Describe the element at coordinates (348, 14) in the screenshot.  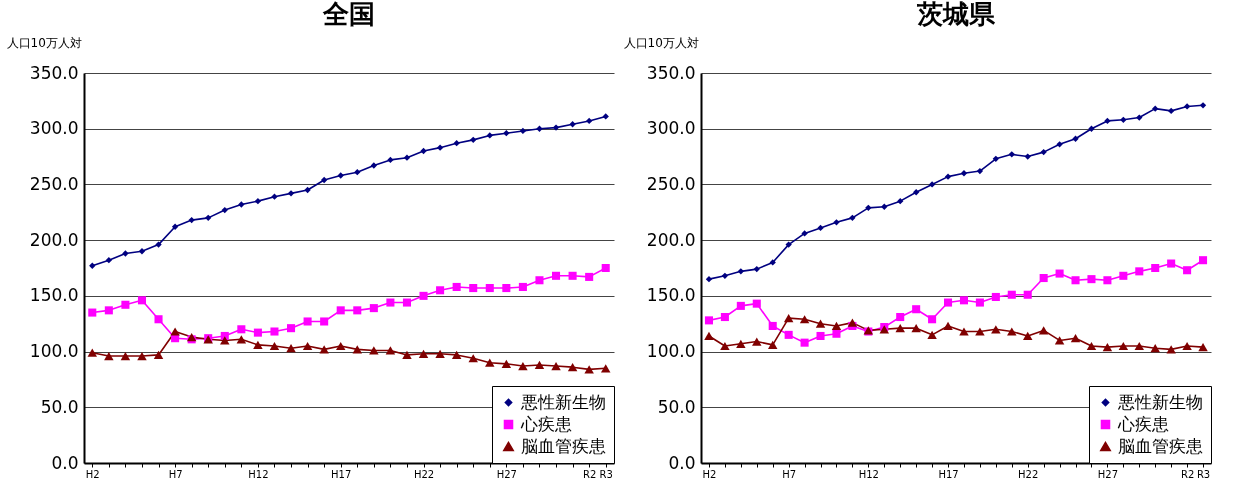
I see `chart-title: 全国` at that location.